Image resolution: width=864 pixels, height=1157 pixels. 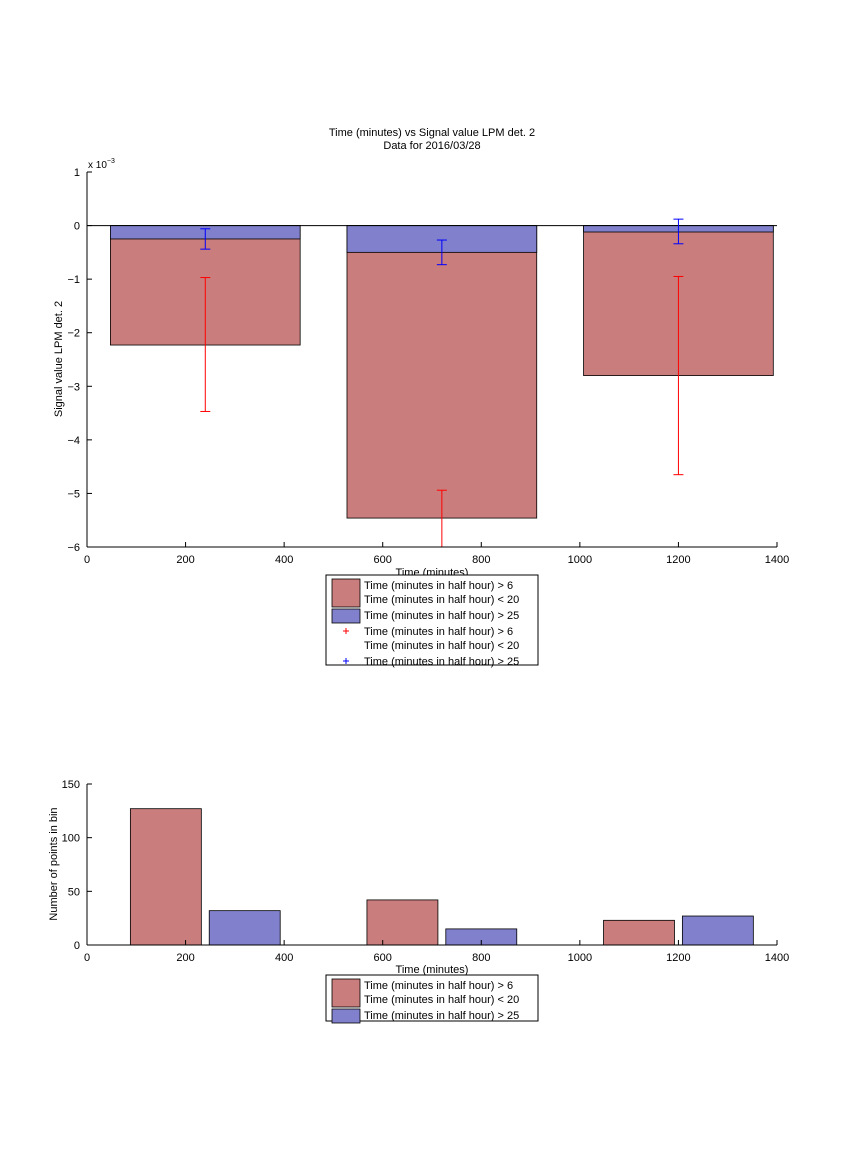 I want to click on y-tick-label: 50, so click(x=74, y=892).